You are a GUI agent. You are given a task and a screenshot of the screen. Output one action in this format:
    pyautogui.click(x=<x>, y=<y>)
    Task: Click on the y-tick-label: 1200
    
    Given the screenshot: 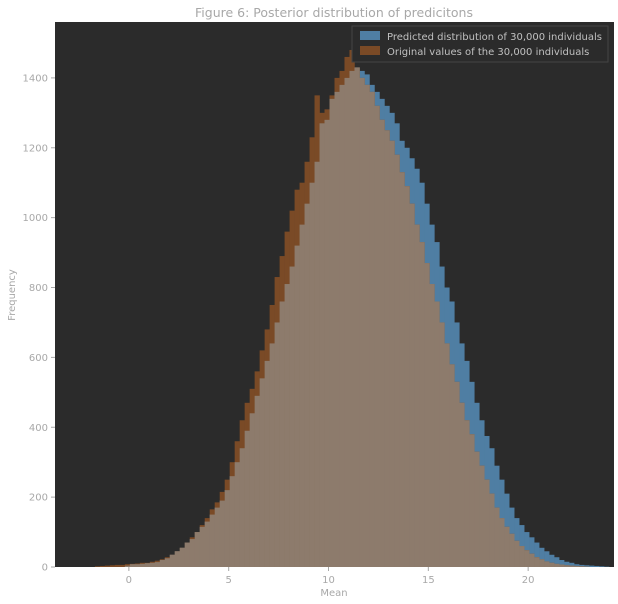 What is the action you would take?
    pyautogui.click(x=35, y=148)
    